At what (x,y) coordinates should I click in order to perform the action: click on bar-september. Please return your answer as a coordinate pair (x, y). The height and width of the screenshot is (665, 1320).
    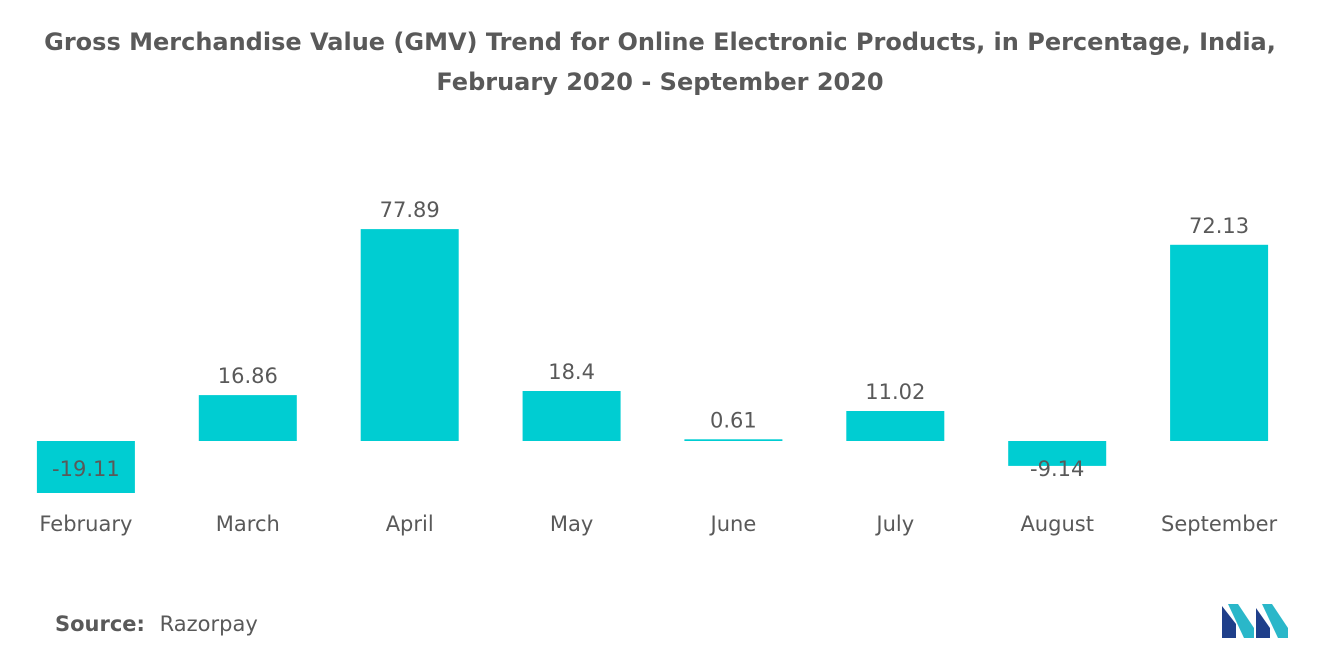
    Looking at the image, I should click on (1219, 342).